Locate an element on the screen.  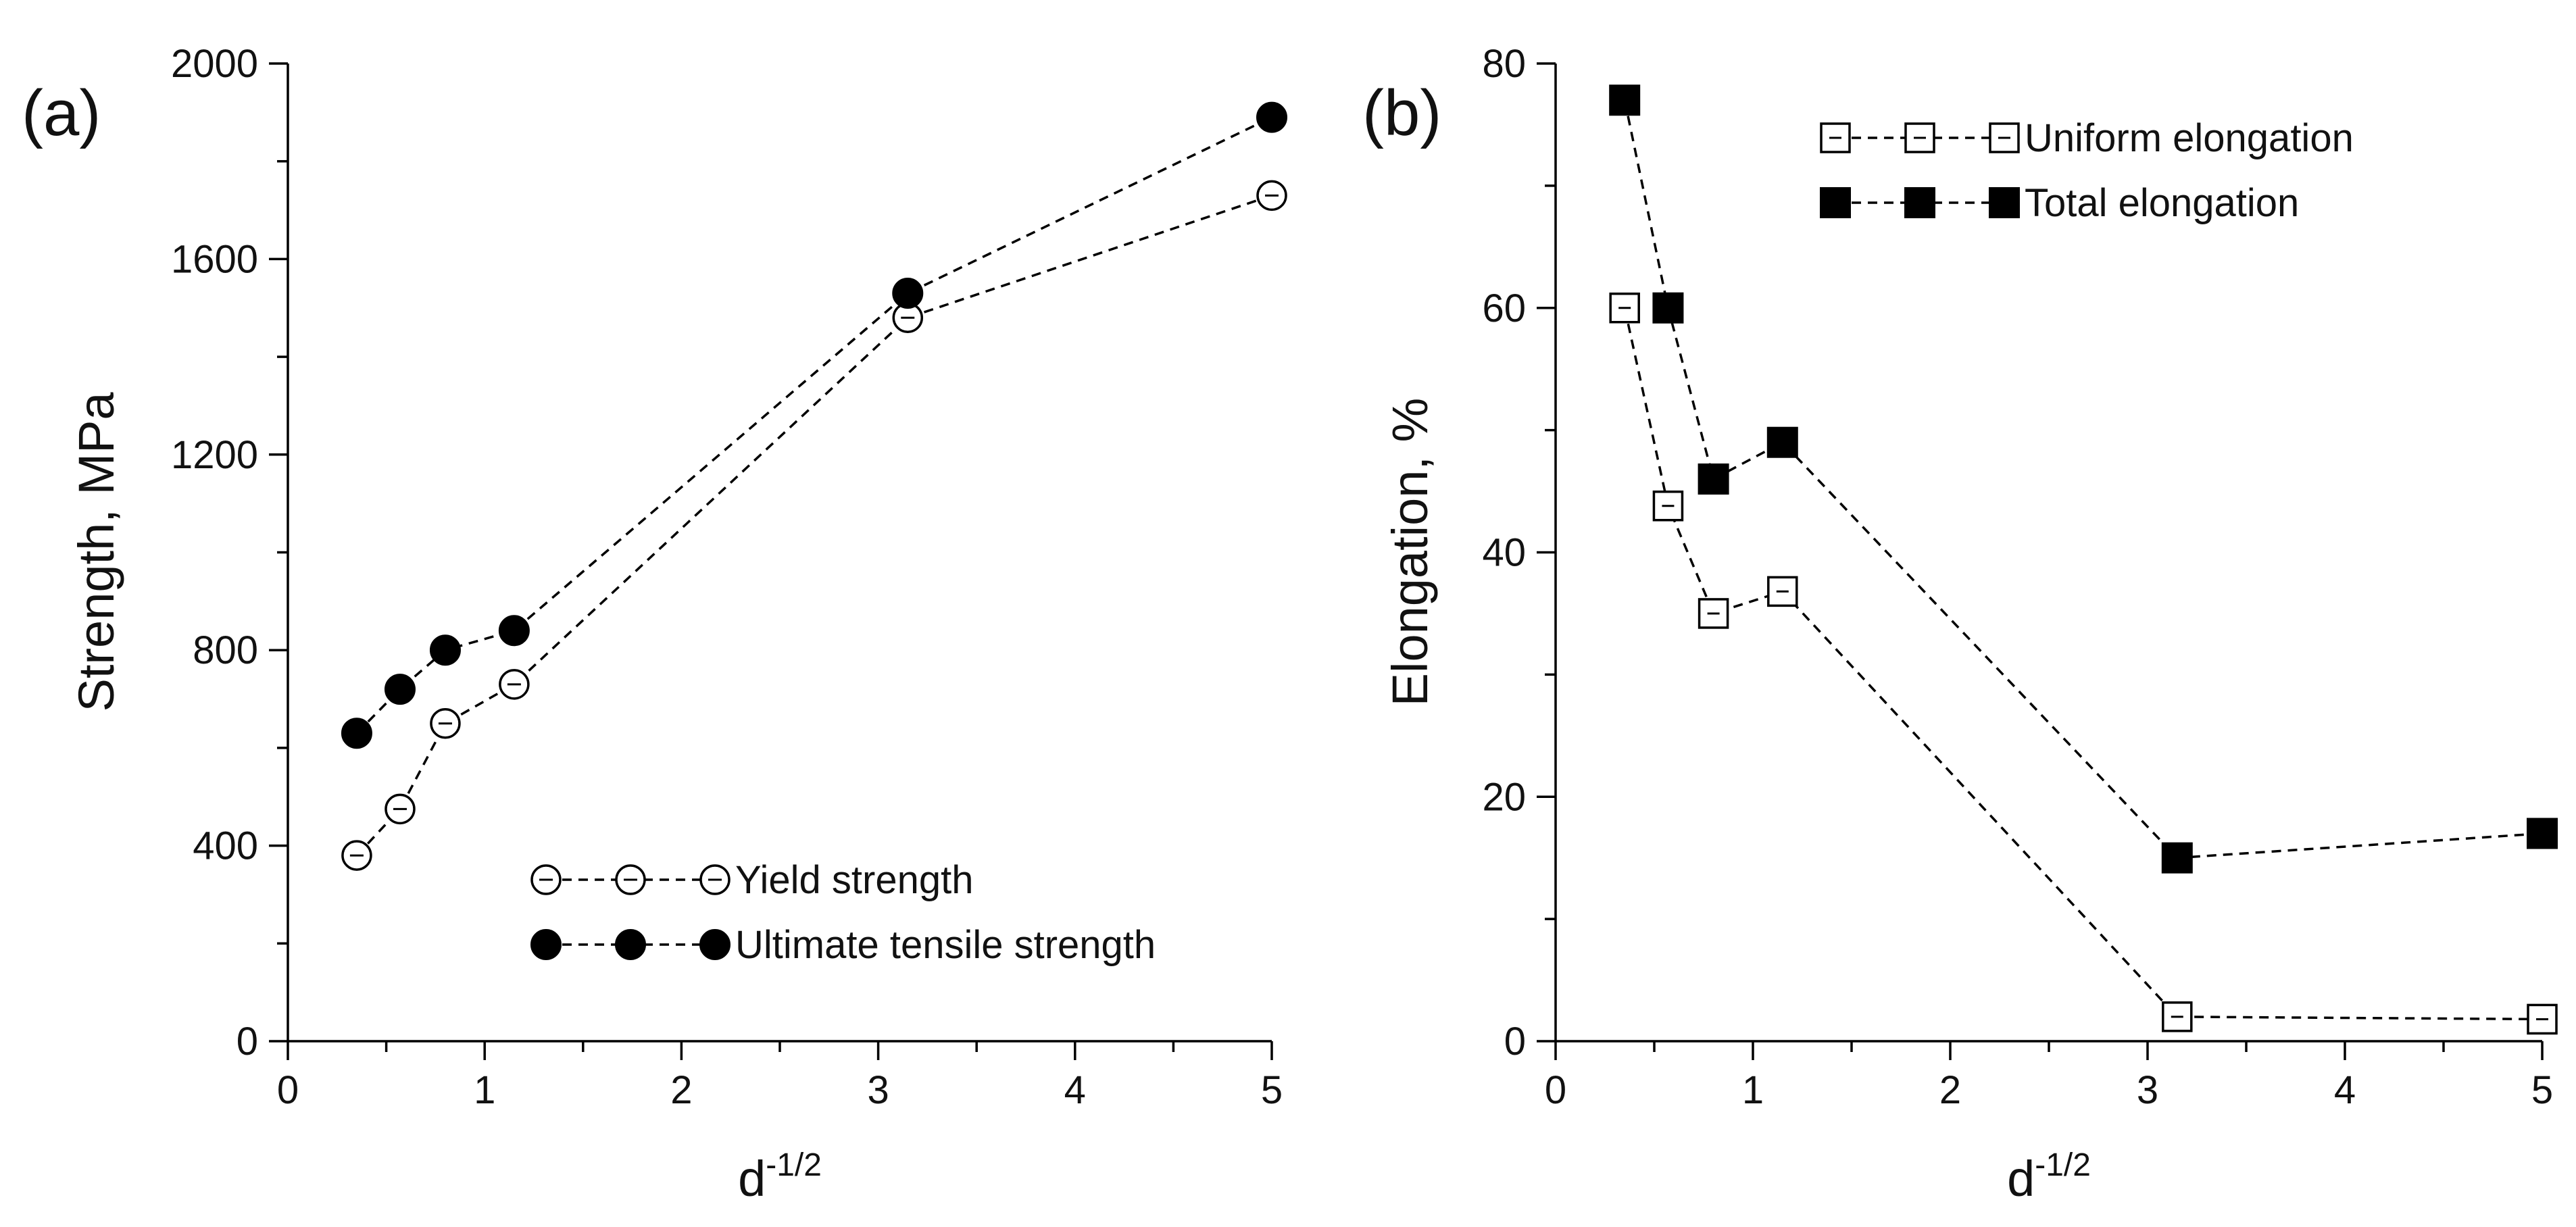
chart-a-x-tick-label: 2 is located at coordinates (681, 1090).